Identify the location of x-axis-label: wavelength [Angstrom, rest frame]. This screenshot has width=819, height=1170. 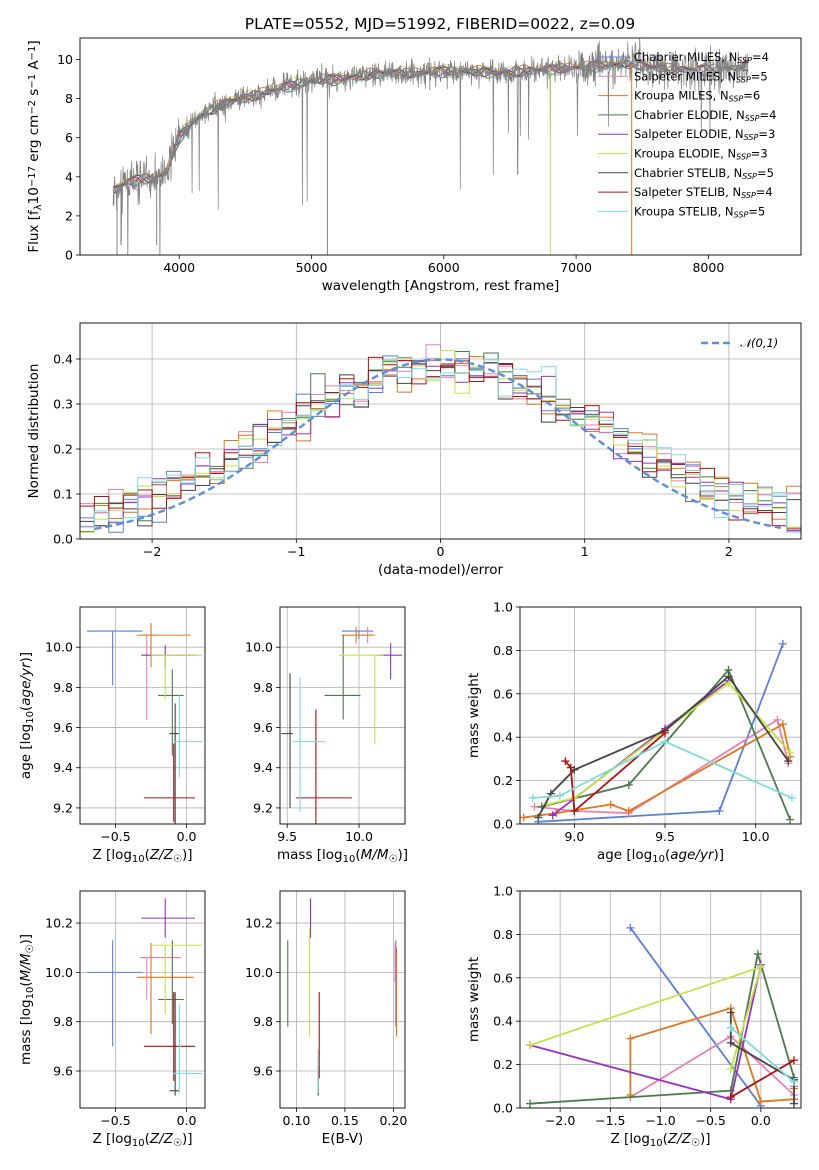
(441, 286).